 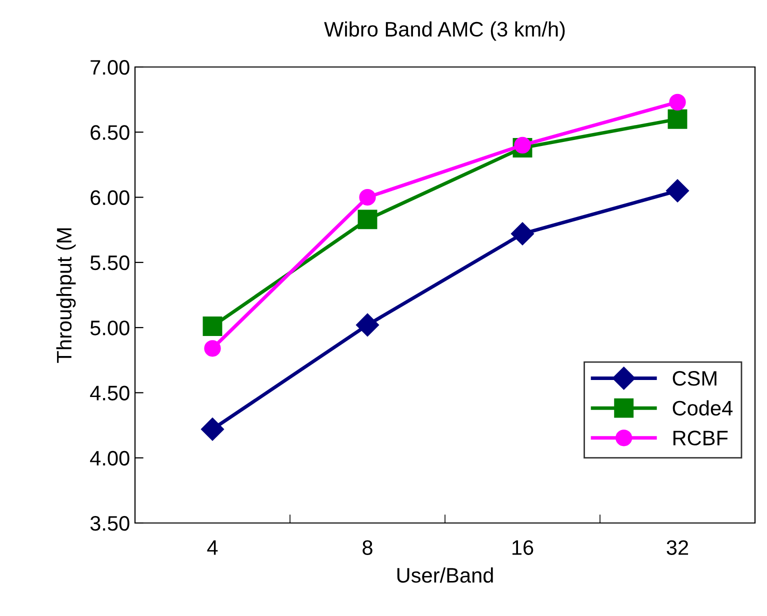 I want to click on x-axis-title: User/Band, so click(x=445, y=575).